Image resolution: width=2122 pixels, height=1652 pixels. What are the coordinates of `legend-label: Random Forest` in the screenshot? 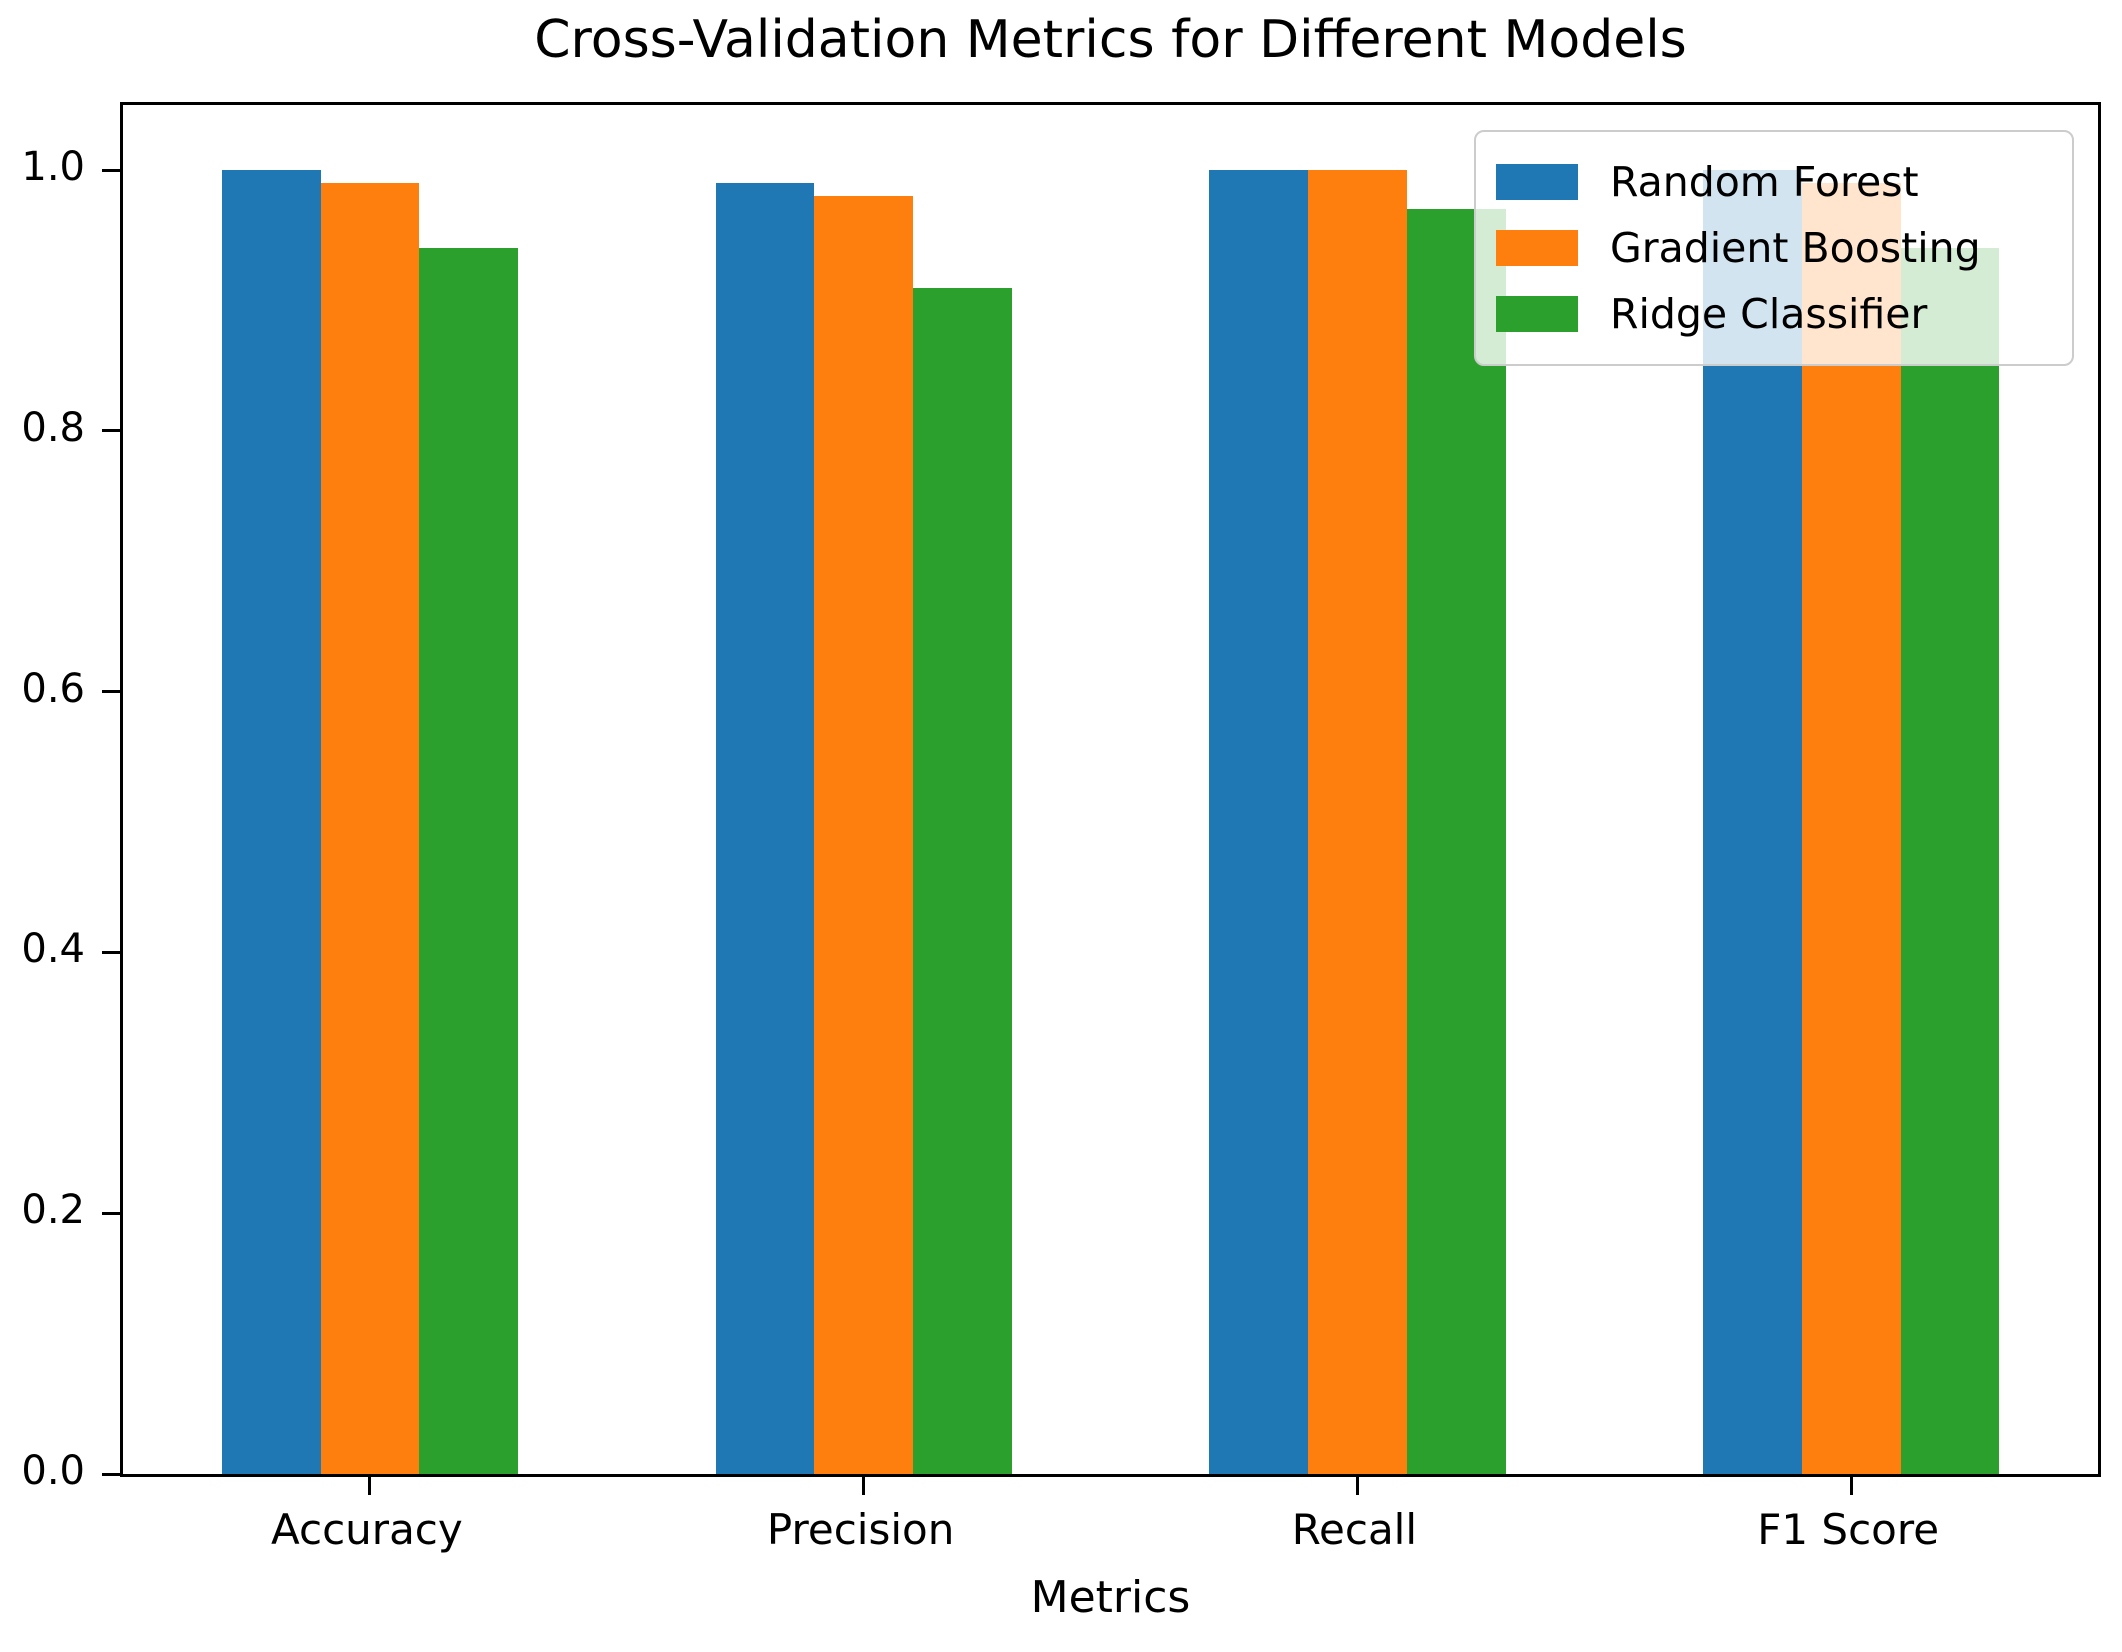 It's located at (1764, 182).